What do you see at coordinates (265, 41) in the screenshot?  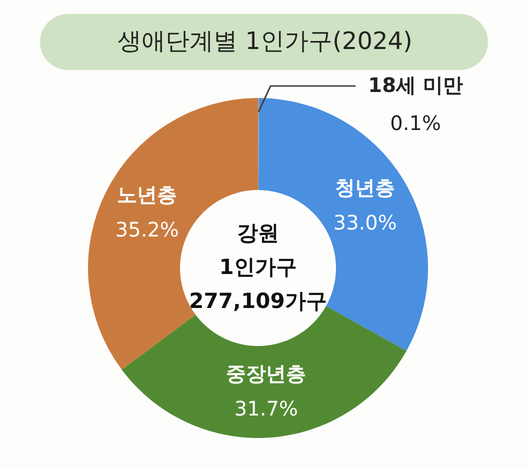 I see `chart-title: 생애단계별 1인가구(2024)` at bounding box center [265, 41].